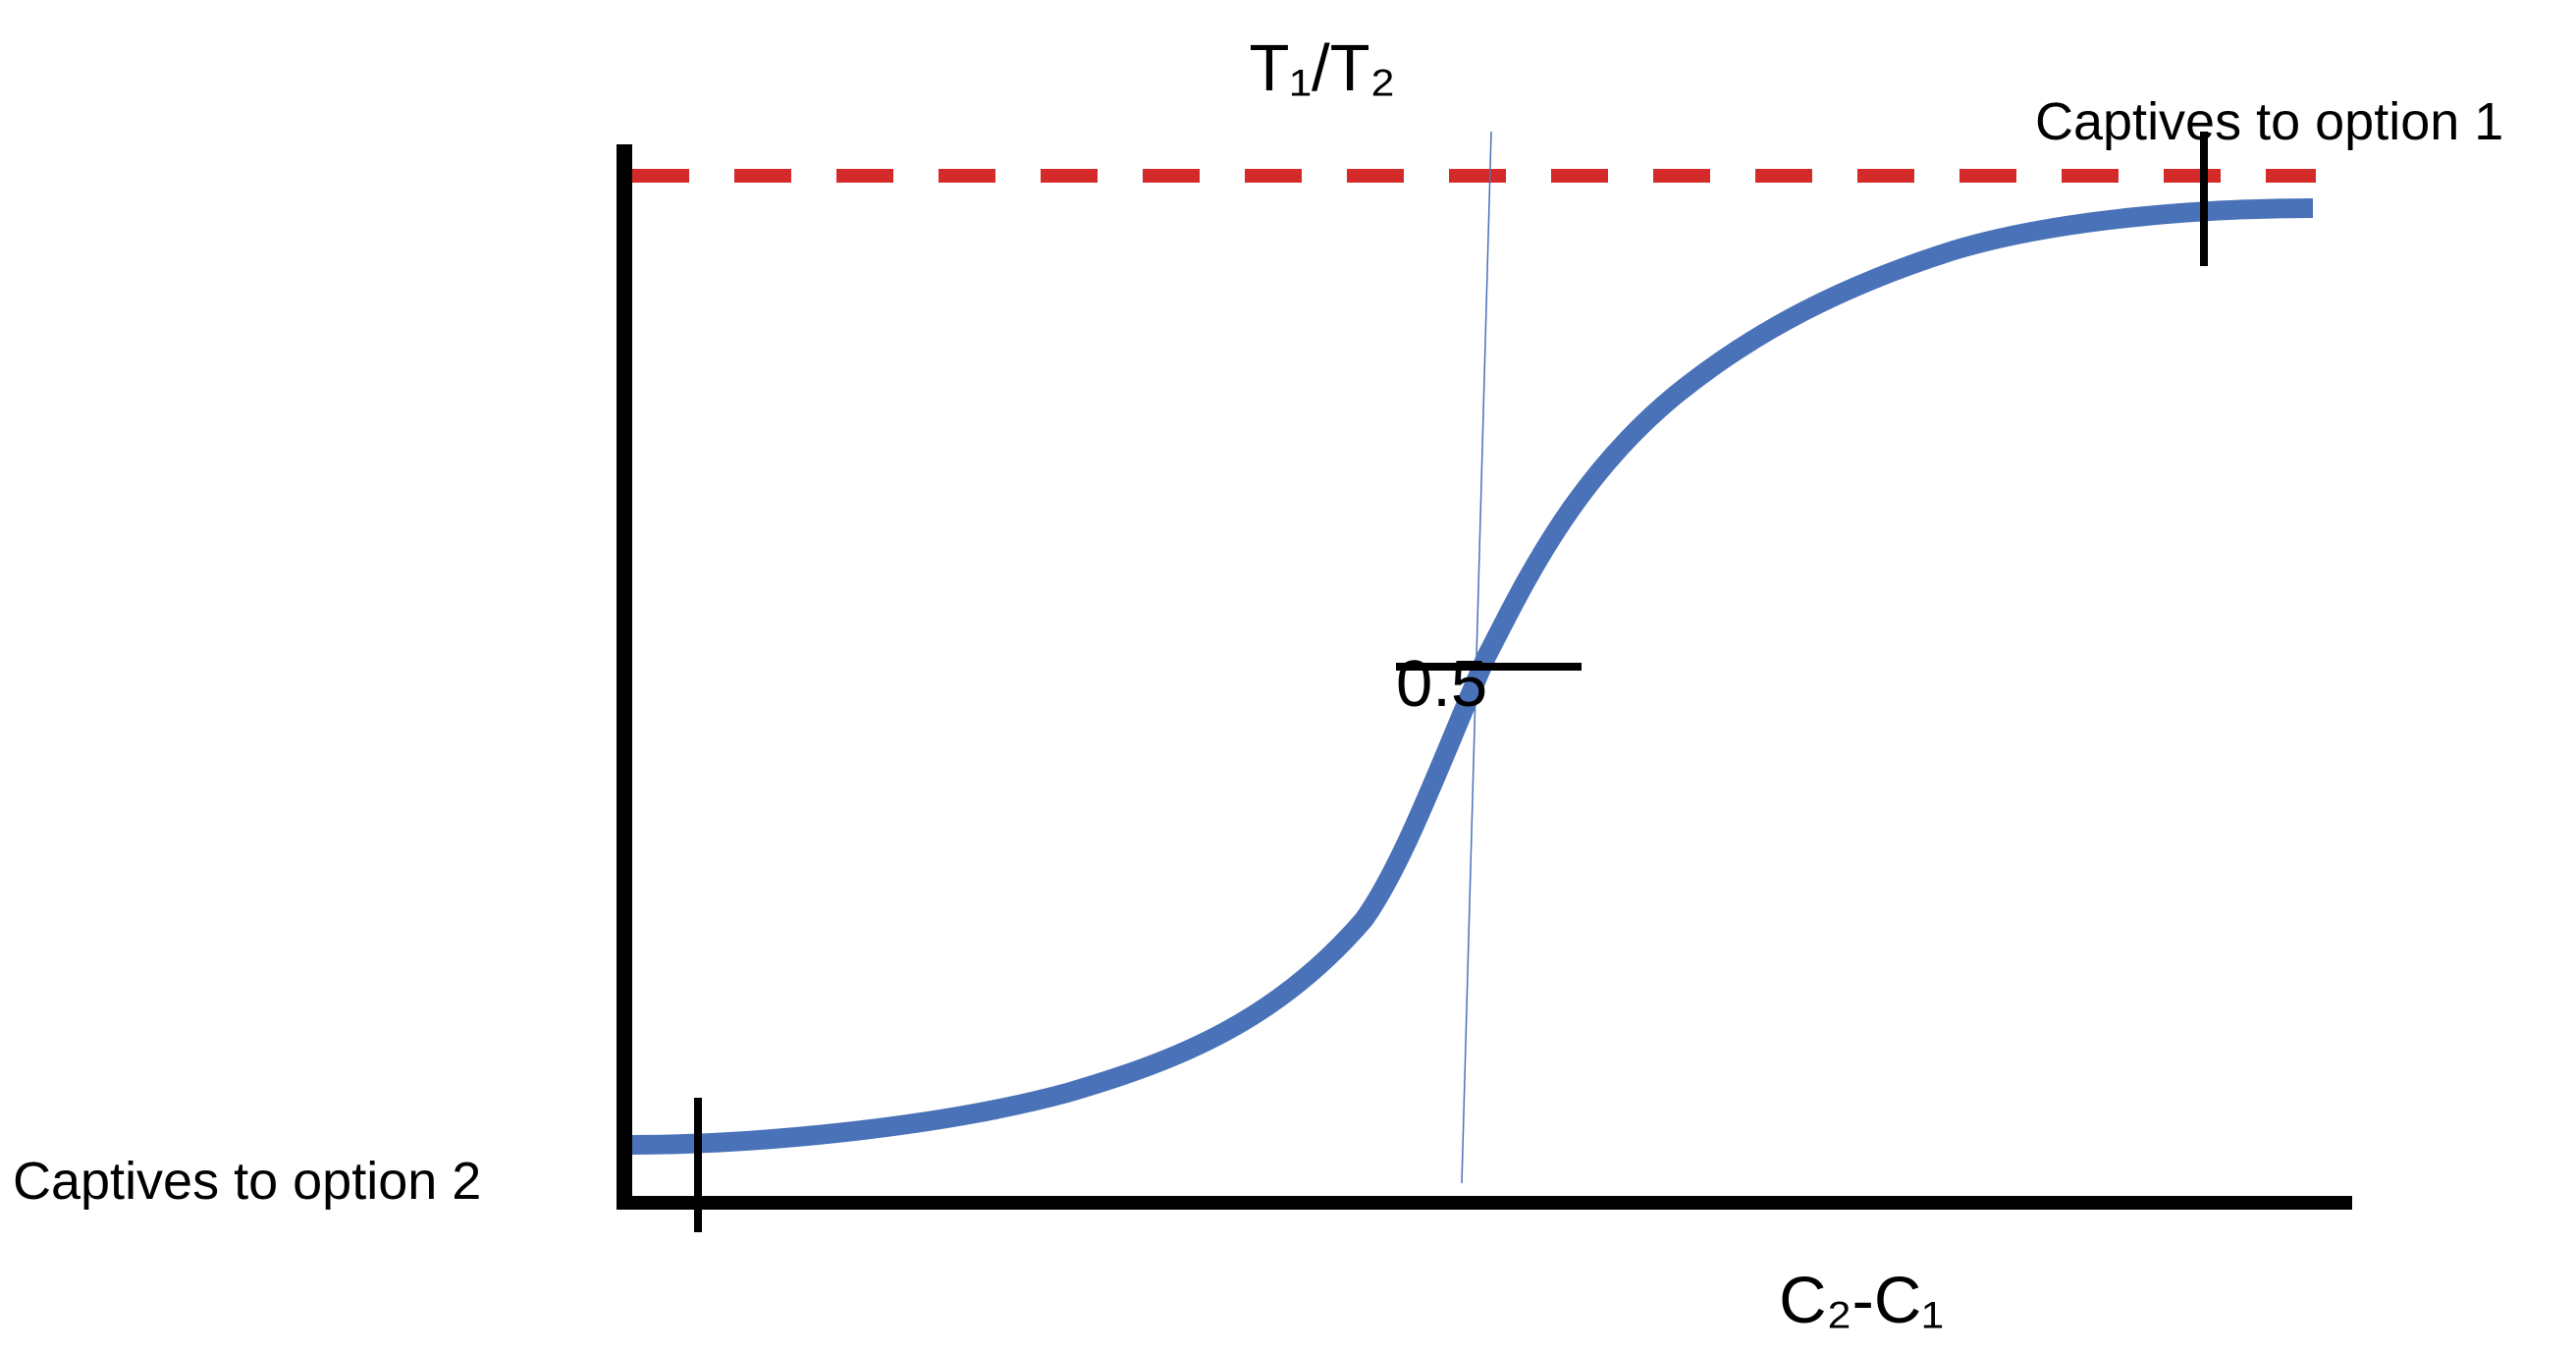  I want to click on tangent-line, so click(1476, 658).